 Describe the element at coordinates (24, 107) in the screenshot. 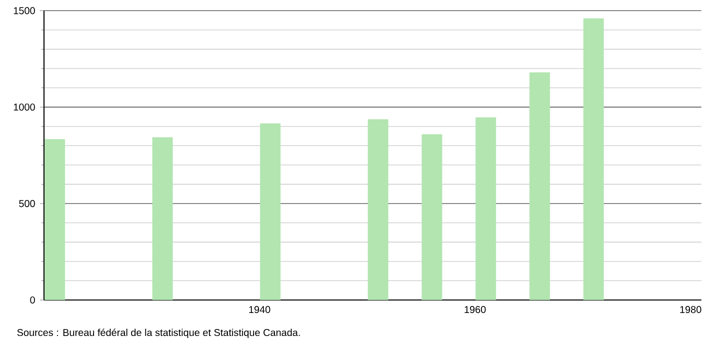

I see `y-tick-label: 1000` at that location.